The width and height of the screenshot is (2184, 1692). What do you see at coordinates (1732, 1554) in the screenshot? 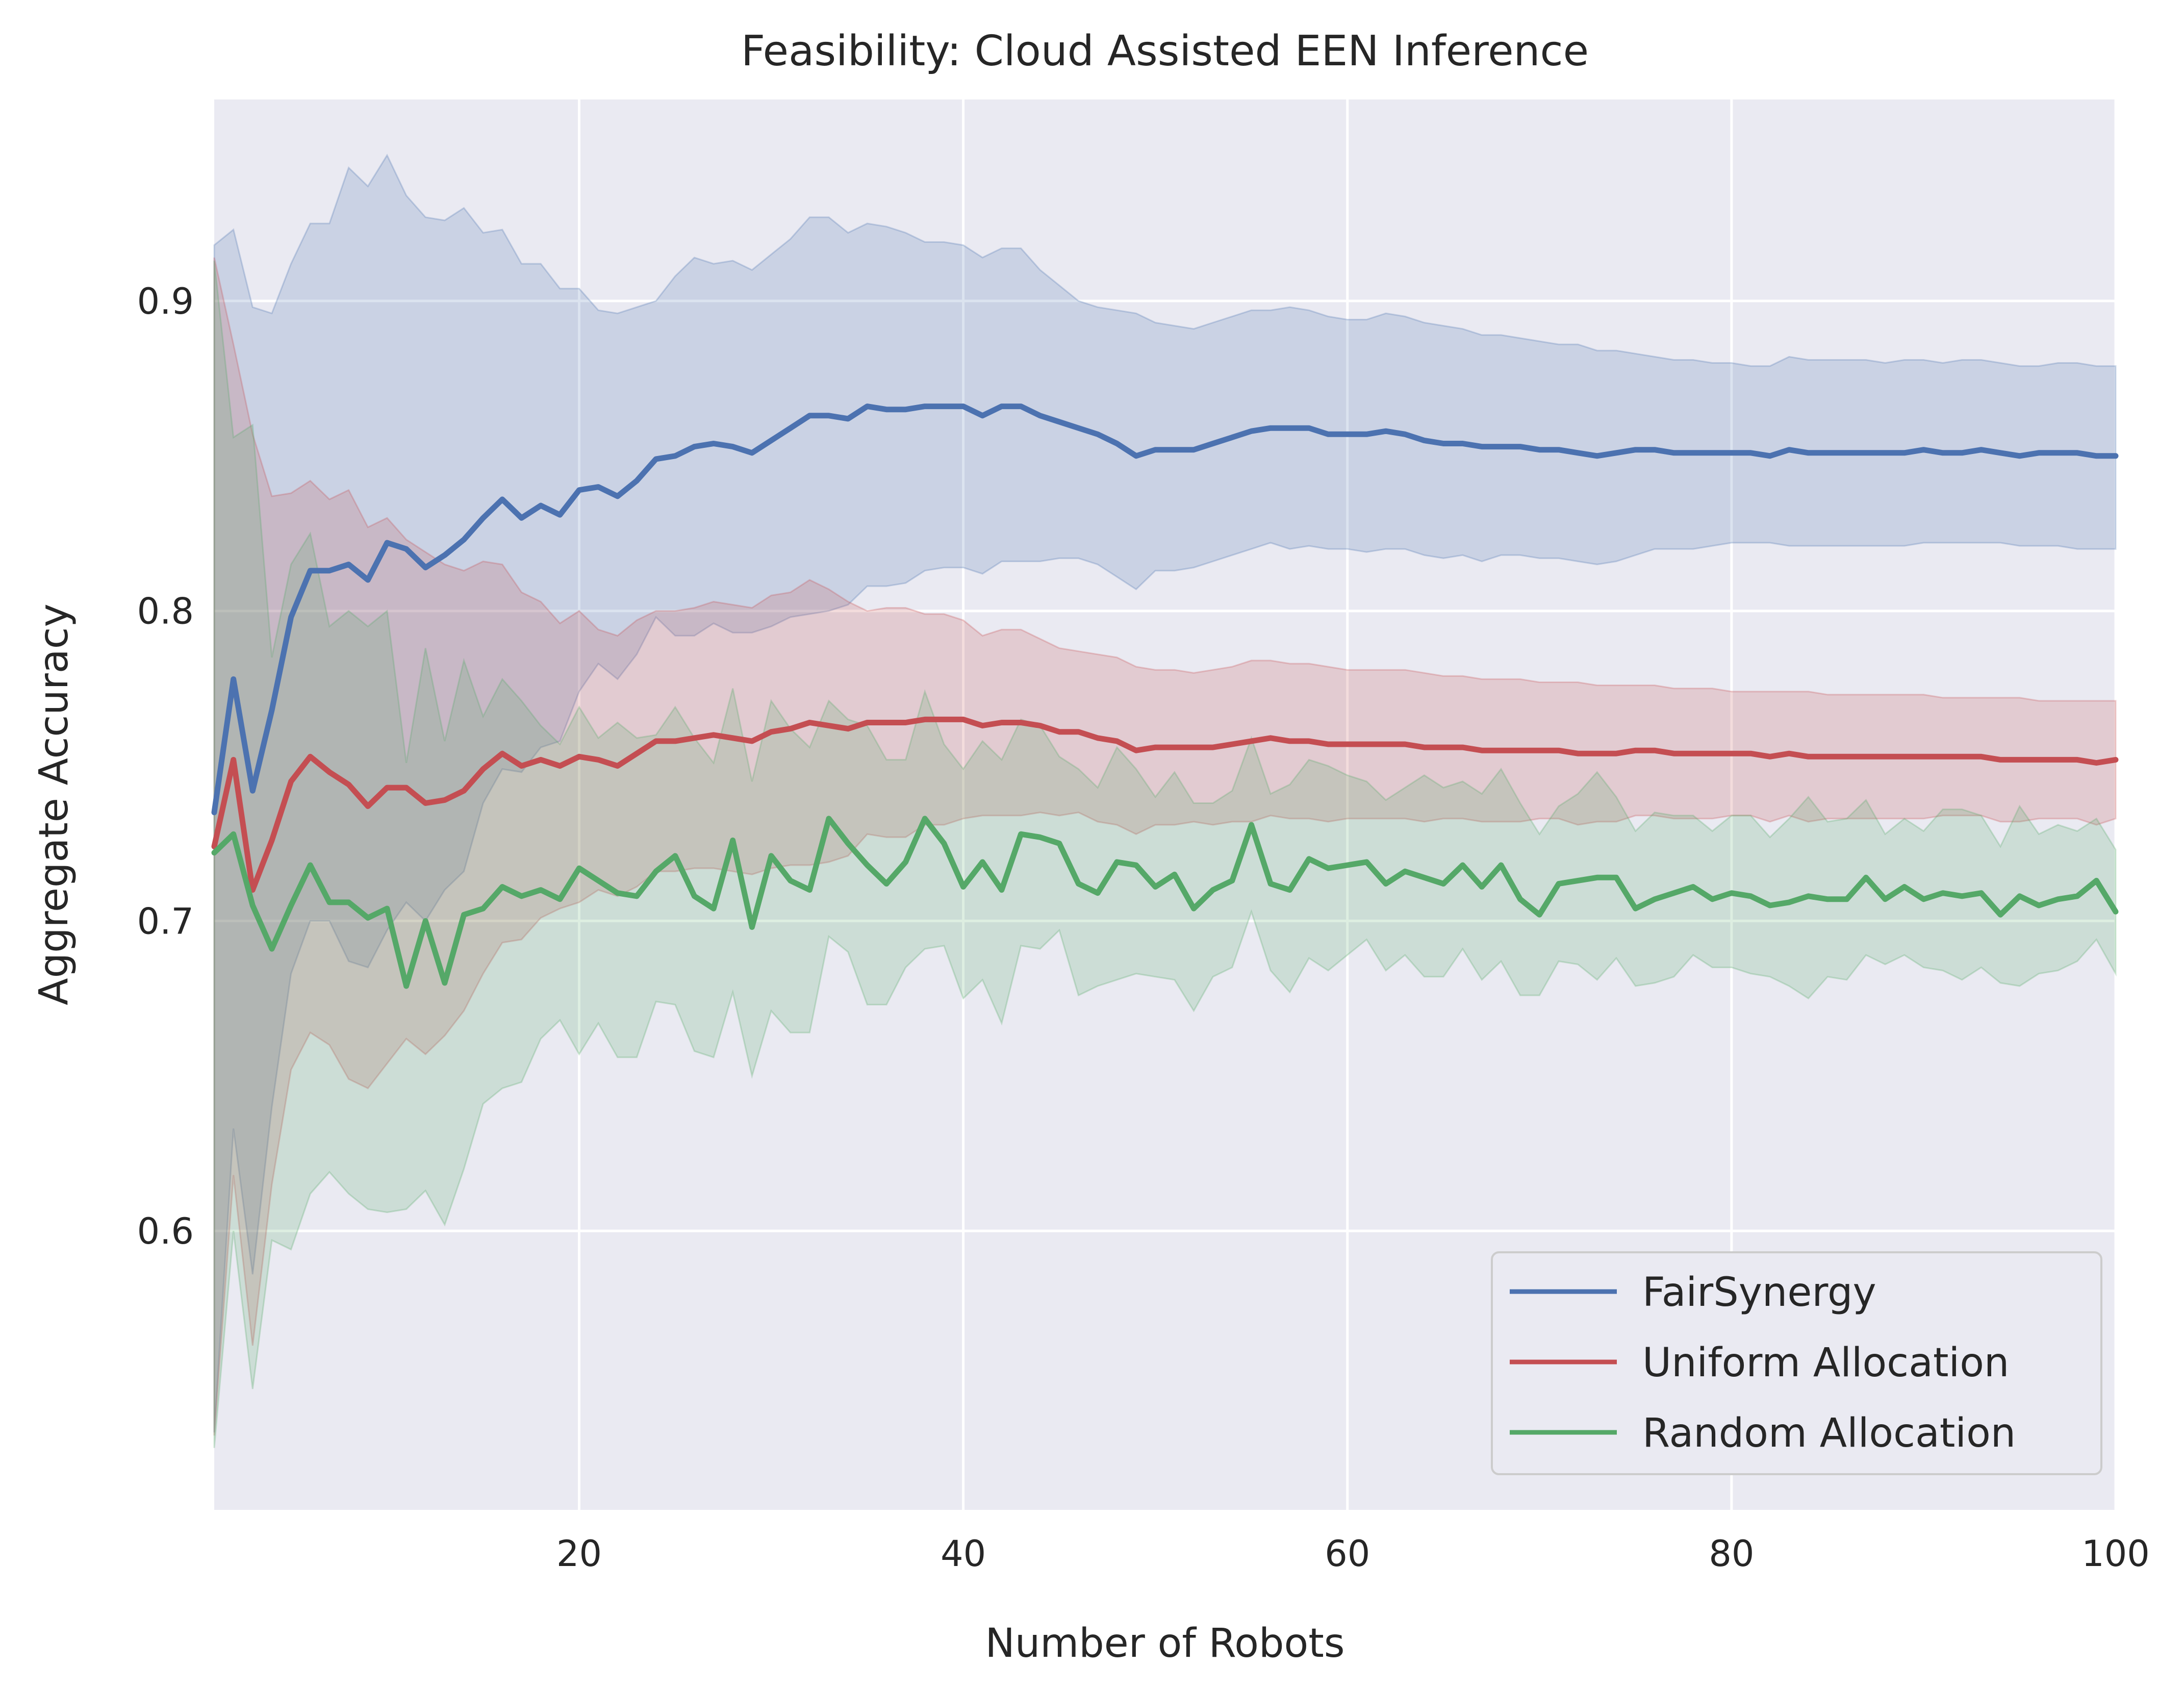
I see `x-tick-80: 80` at bounding box center [1732, 1554].